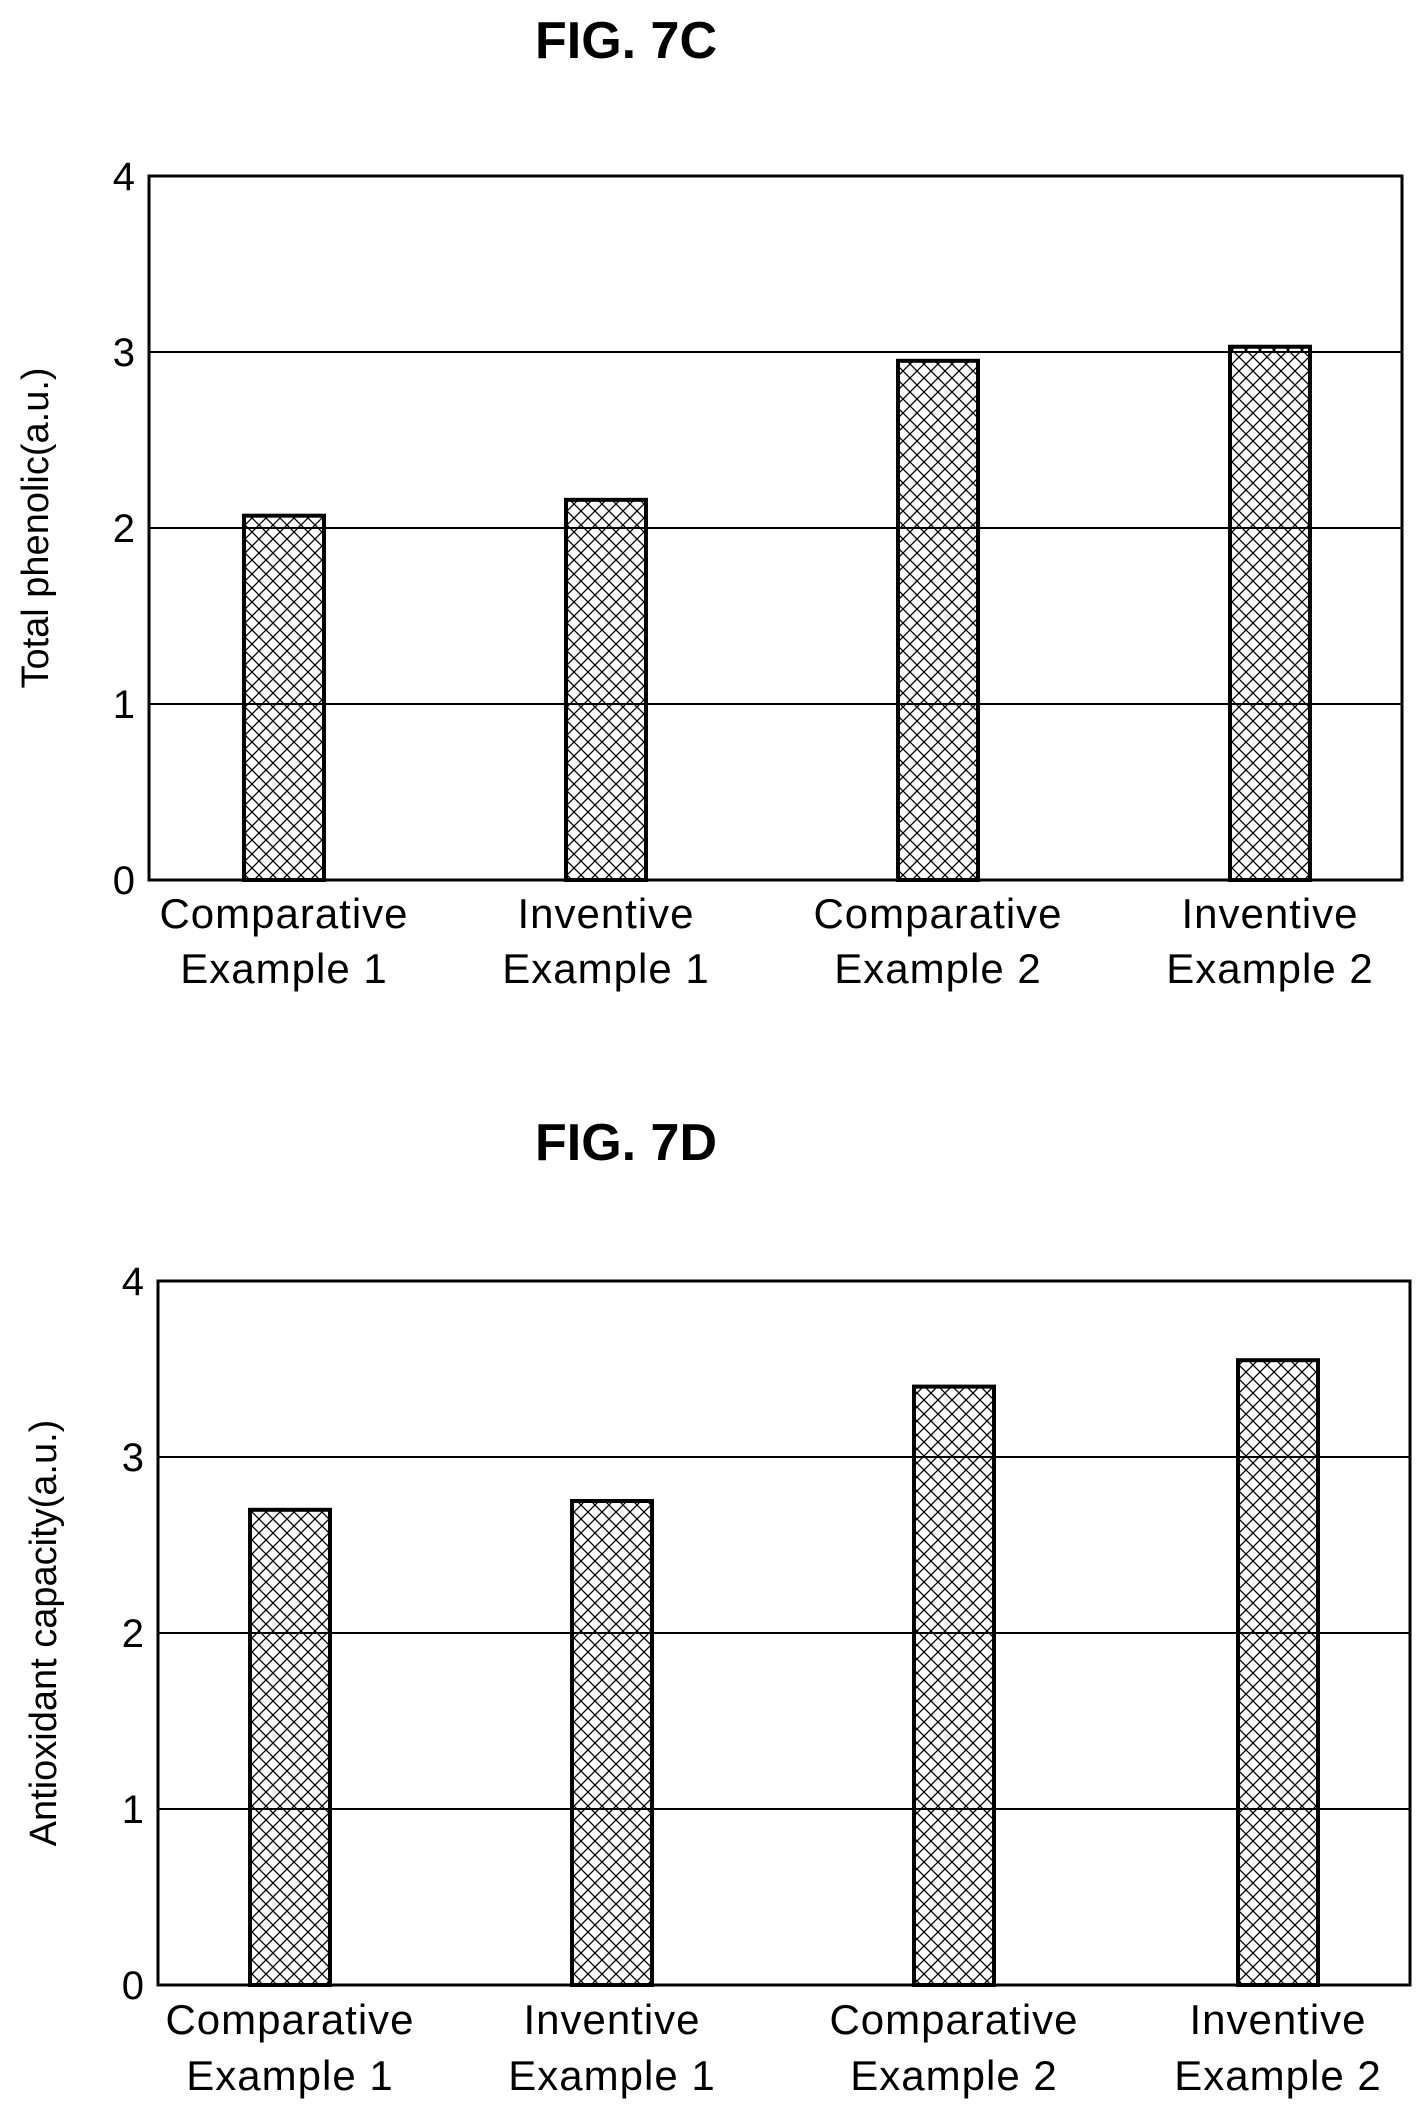  Describe the element at coordinates (44, 1633) in the screenshot. I see `y-axis-title: Antioxidant capacity(a.u.)` at that location.